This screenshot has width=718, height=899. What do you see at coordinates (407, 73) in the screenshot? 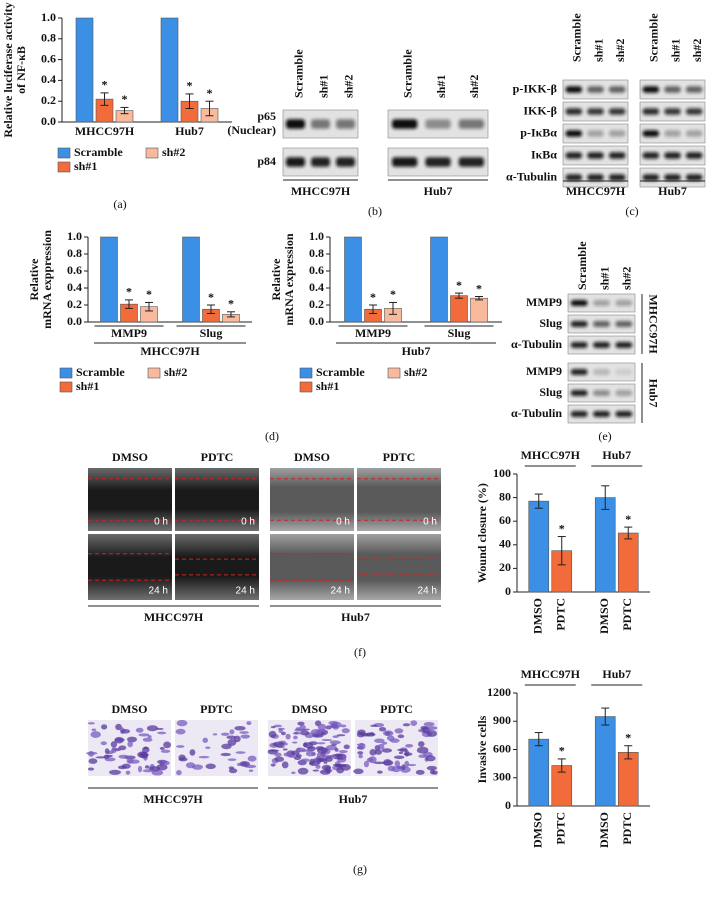
I see `lane-label: Scramble` at bounding box center [407, 73].